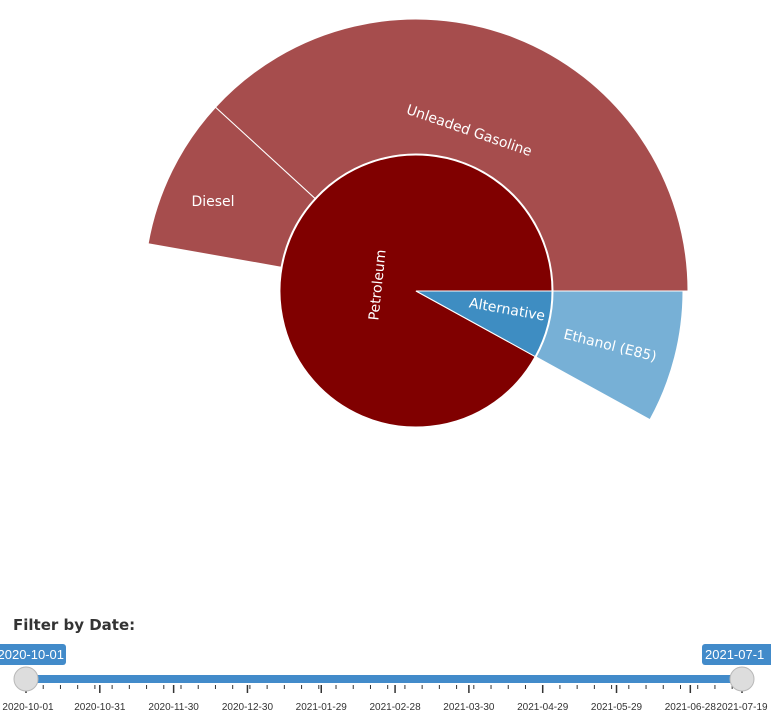 This screenshot has height=728, width=771. Describe the element at coordinates (484, 324) in the screenshot. I see `arc-alternative` at that location.